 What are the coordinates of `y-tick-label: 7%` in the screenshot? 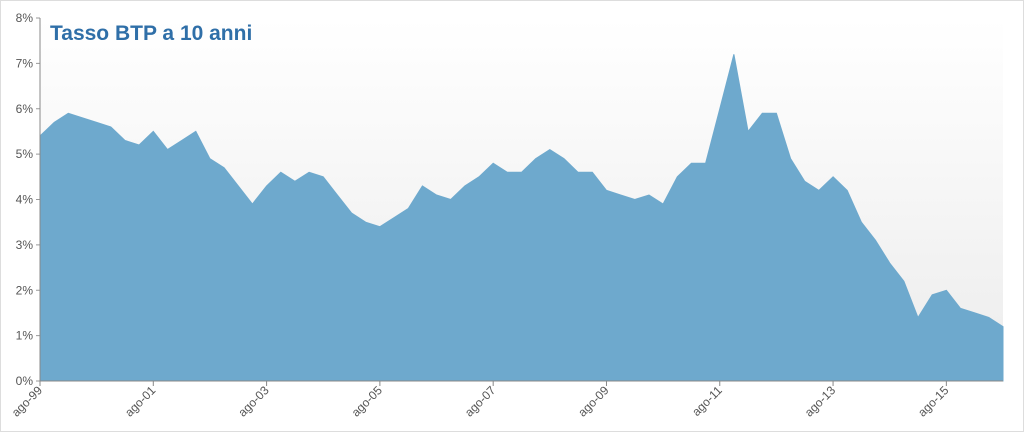 It's located at (25, 63).